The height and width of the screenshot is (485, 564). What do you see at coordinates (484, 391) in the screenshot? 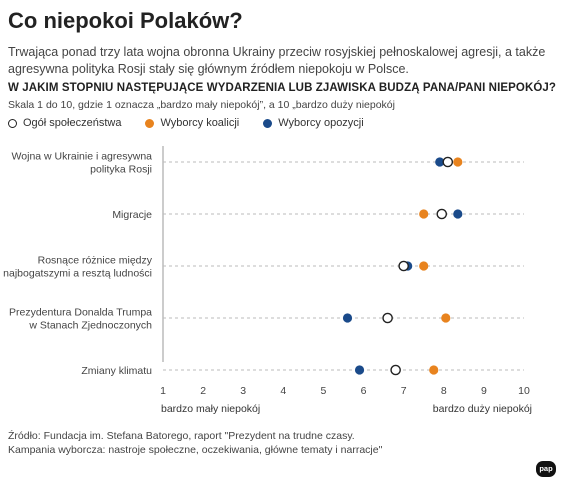
I see `x-tick-label: 9` at bounding box center [484, 391].